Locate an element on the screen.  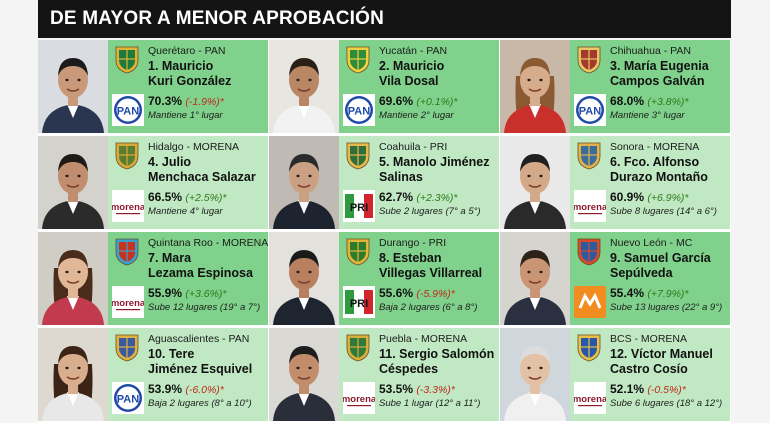
approval-line: 62.7% (+2.3%)* is located at coordinates (418, 197).